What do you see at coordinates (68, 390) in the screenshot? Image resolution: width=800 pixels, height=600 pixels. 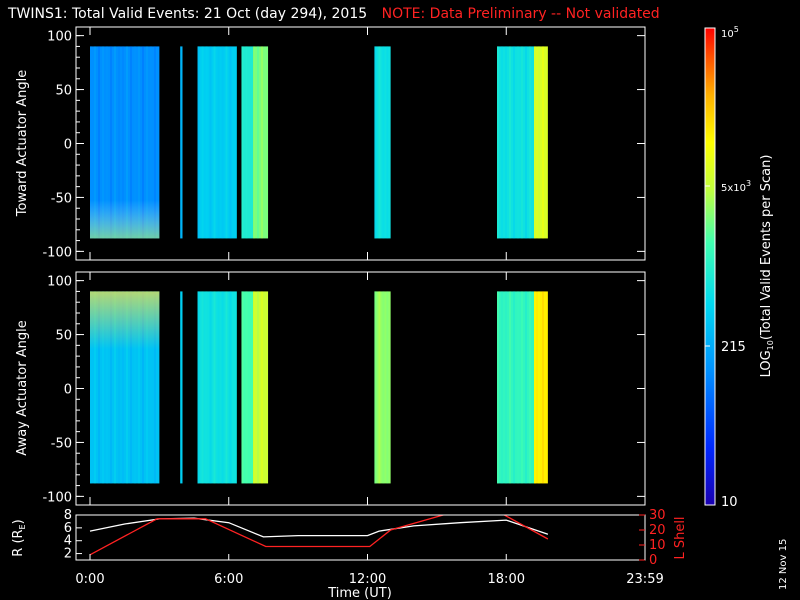 I see `away-ytick-label: 0` at bounding box center [68, 390].